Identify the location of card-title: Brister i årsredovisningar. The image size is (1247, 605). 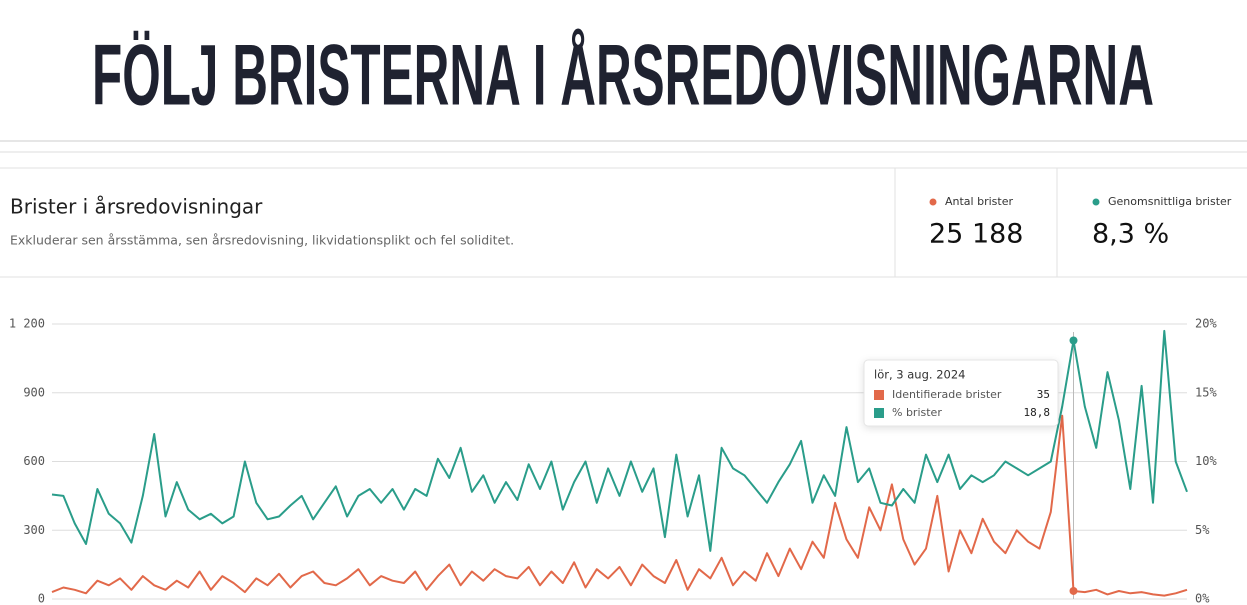
(136, 207).